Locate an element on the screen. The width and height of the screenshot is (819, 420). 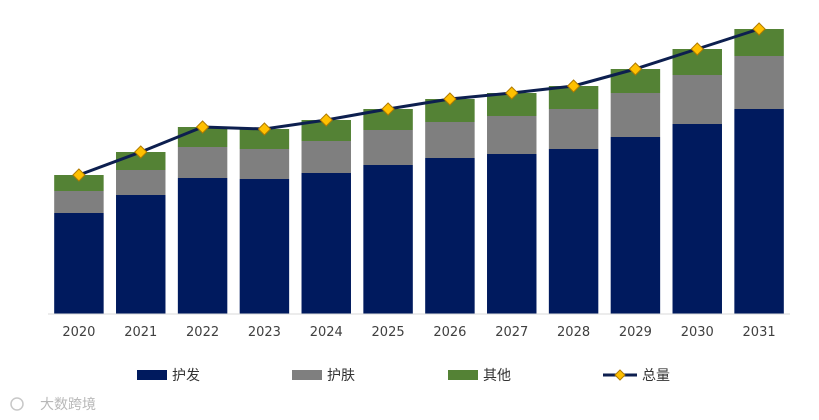
x-tick-2024: 2024 is located at coordinates (326, 332).